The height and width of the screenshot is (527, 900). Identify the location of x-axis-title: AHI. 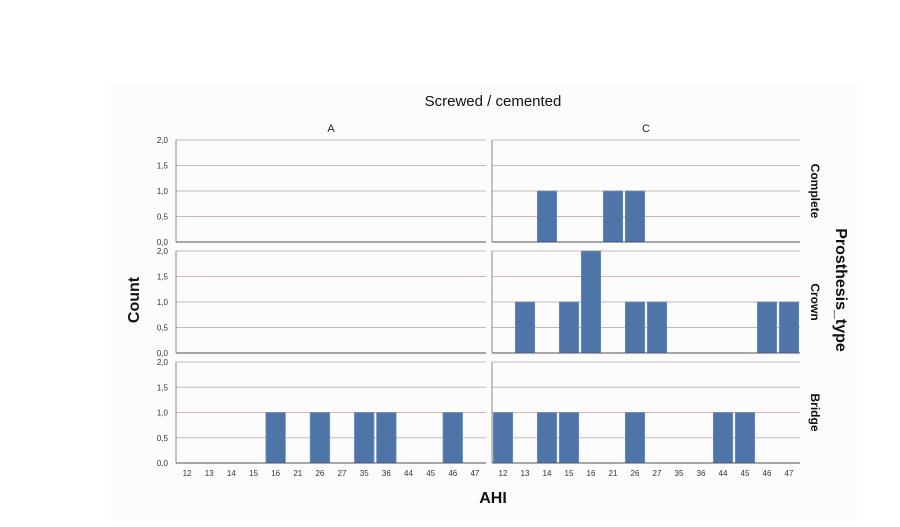
(493, 498).